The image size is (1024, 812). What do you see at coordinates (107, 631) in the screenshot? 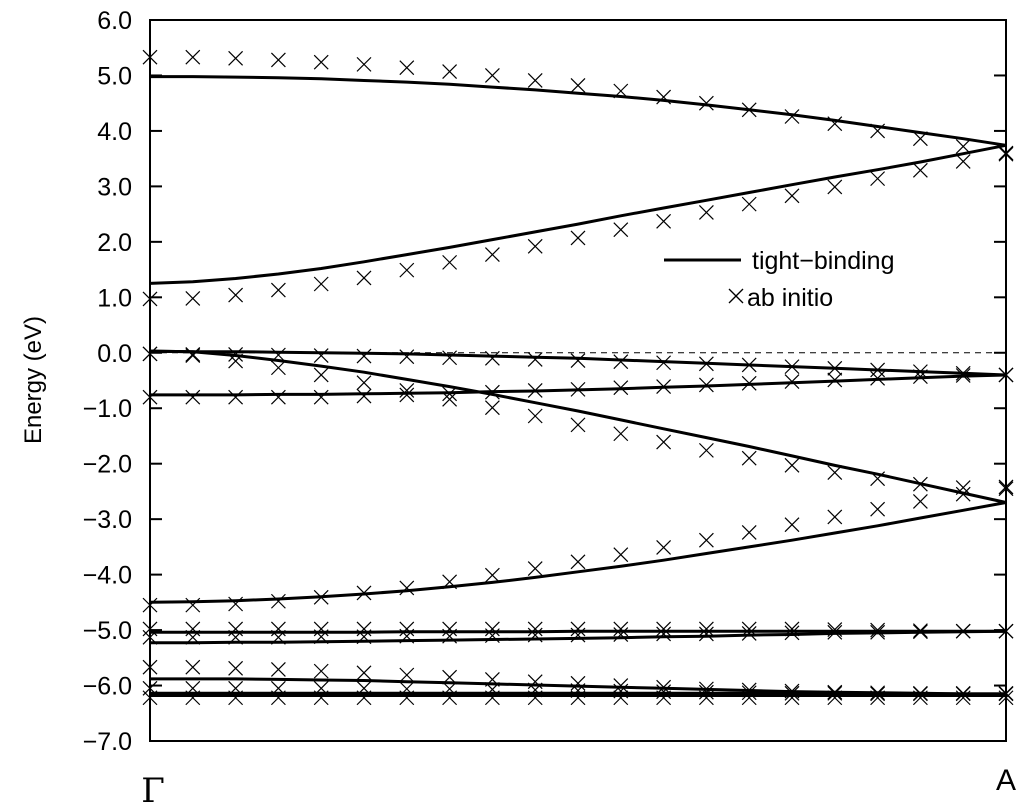
I see `y-tick-label: −5.0` at bounding box center [107, 631].